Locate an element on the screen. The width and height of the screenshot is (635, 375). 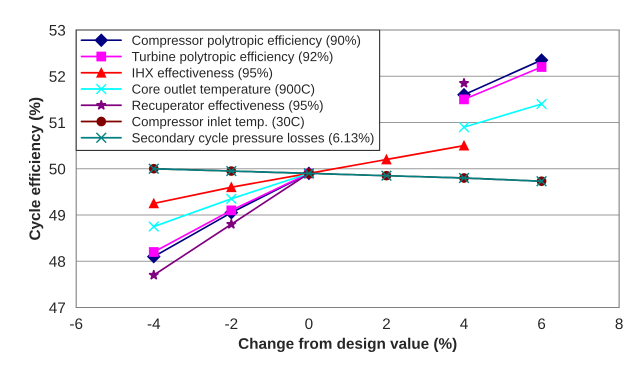
legend-label: Compressor polytropic efficiency (90%) is located at coordinates (246, 41).